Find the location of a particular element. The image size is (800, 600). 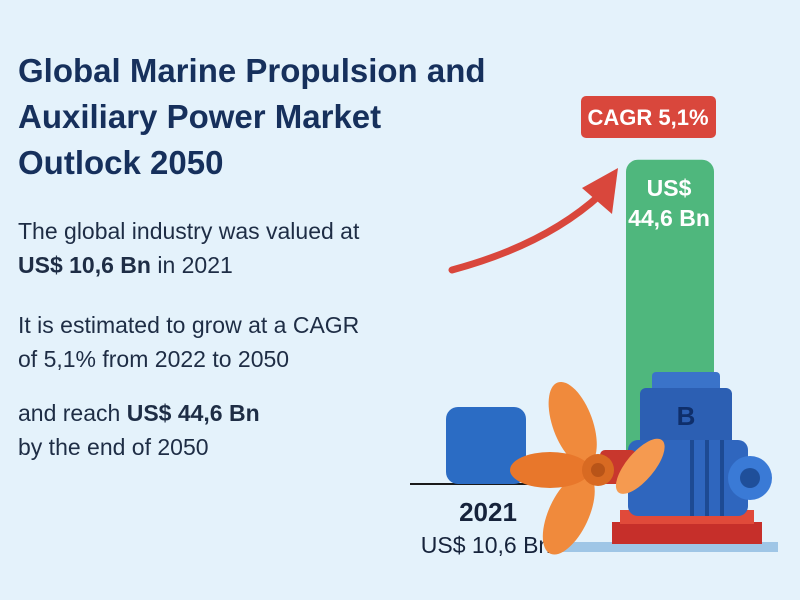

bar-value-label-2050-currency: US$ is located at coordinates (669, 188).